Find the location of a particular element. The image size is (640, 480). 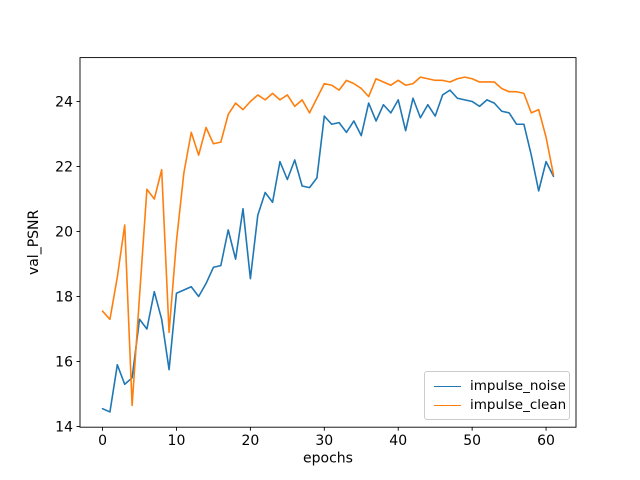

legend-entry-impulse-clean: impulse_clean is located at coordinates (501, 405).